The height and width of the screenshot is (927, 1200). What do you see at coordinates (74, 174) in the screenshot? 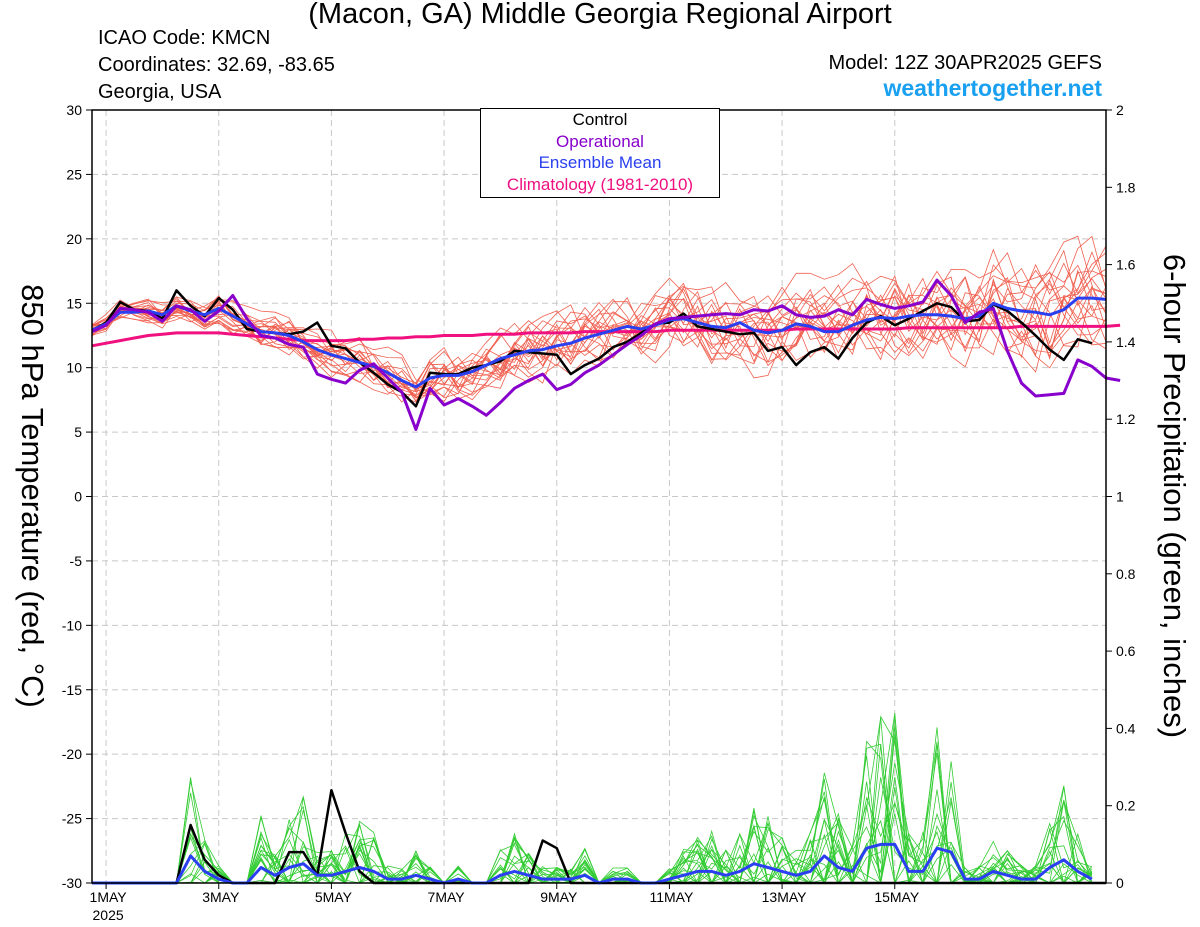
I see `y-tick-label: 25` at bounding box center [74, 174].